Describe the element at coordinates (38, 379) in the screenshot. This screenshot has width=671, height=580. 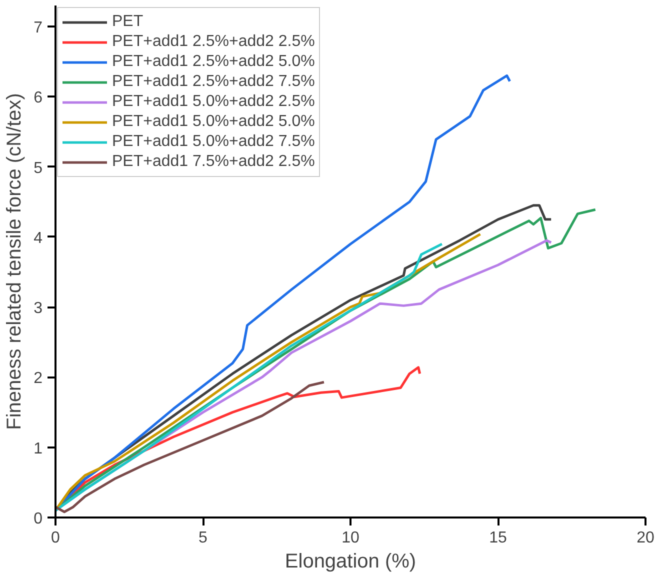
I see `y-tick-label: 2` at that location.